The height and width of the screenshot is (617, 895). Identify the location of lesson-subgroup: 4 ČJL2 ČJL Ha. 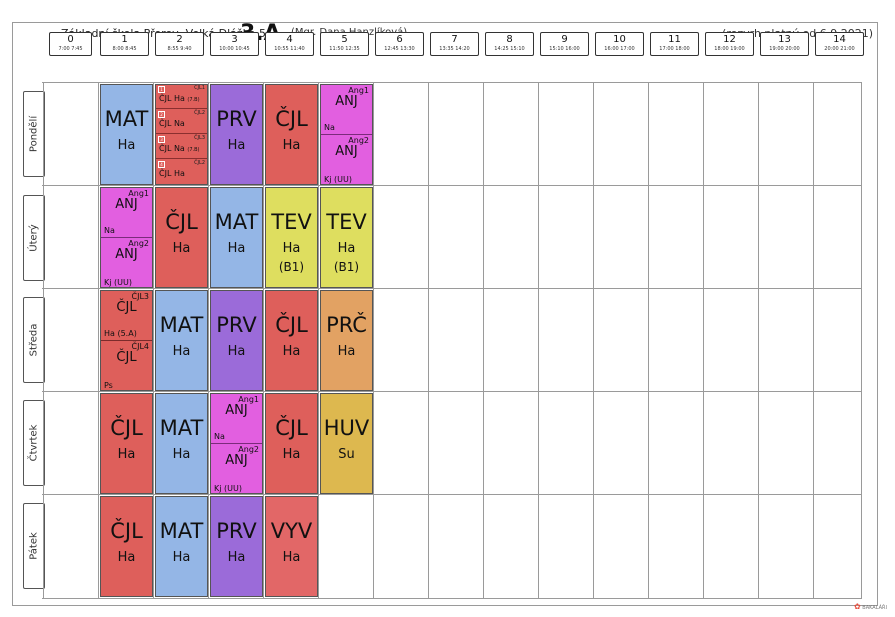
(181, 169).